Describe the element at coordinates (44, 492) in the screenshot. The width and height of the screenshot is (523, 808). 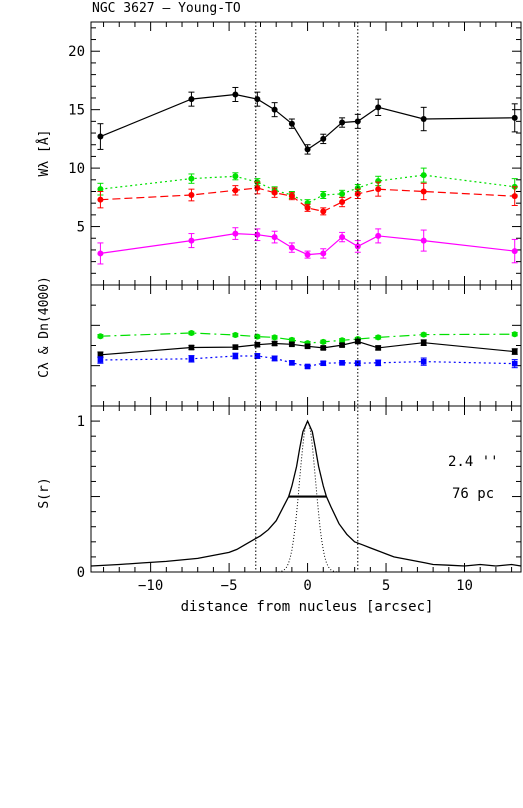
I see `s-panel-ylabel: S(r)` at that location.